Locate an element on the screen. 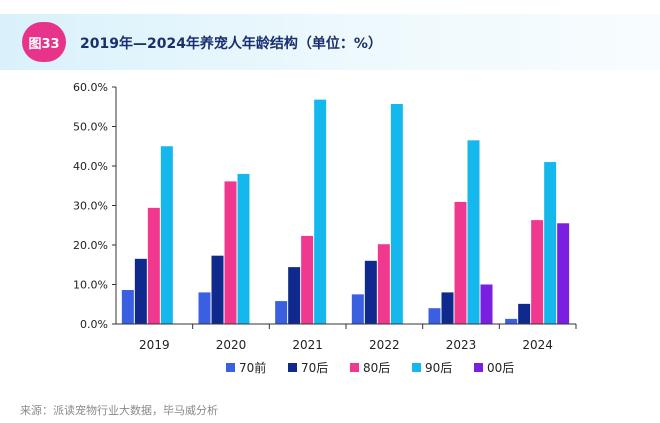 Image resolution: width=660 pixels, height=423 pixels. bar-2020-70前 is located at coordinates (204, 308).